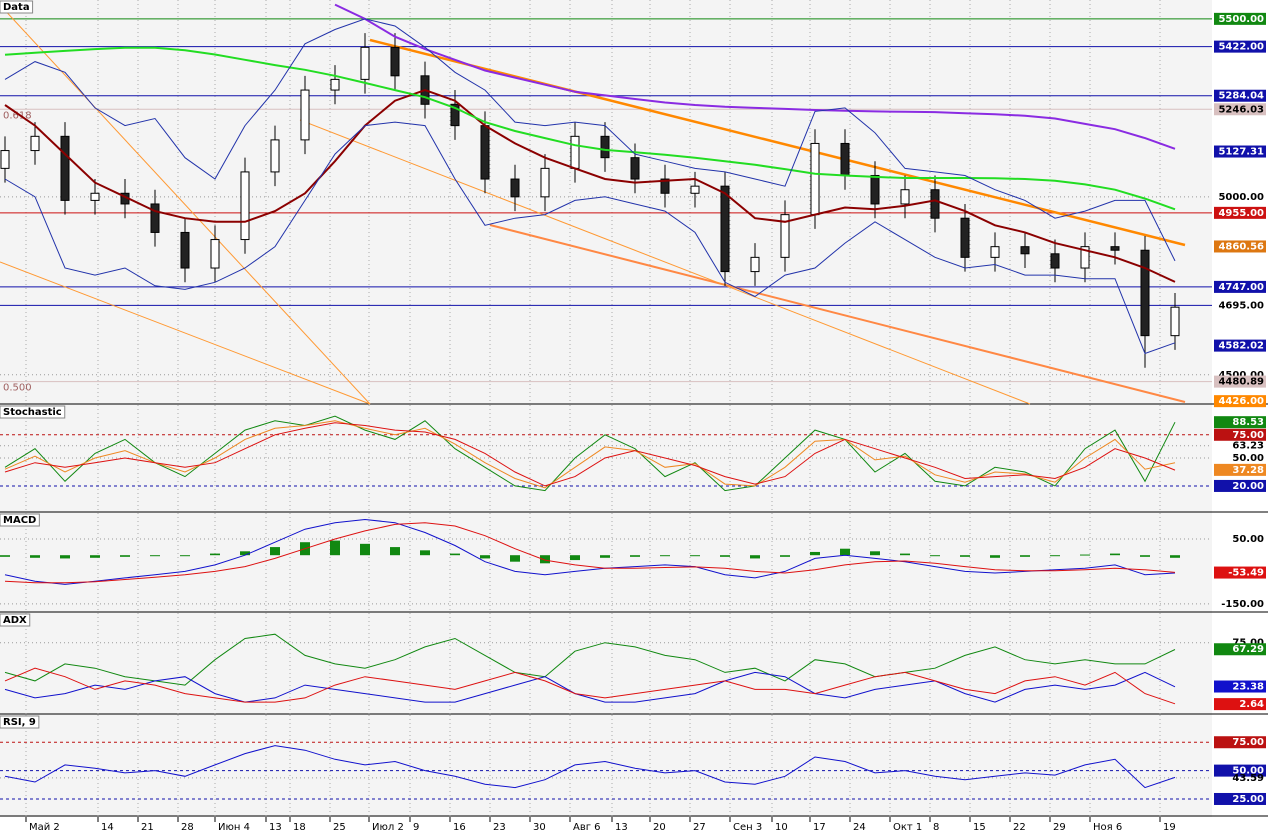 Image resolution: width=1268 pixels, height=834 pixels. I want to click on panel-title: Data, so click(16, 7).